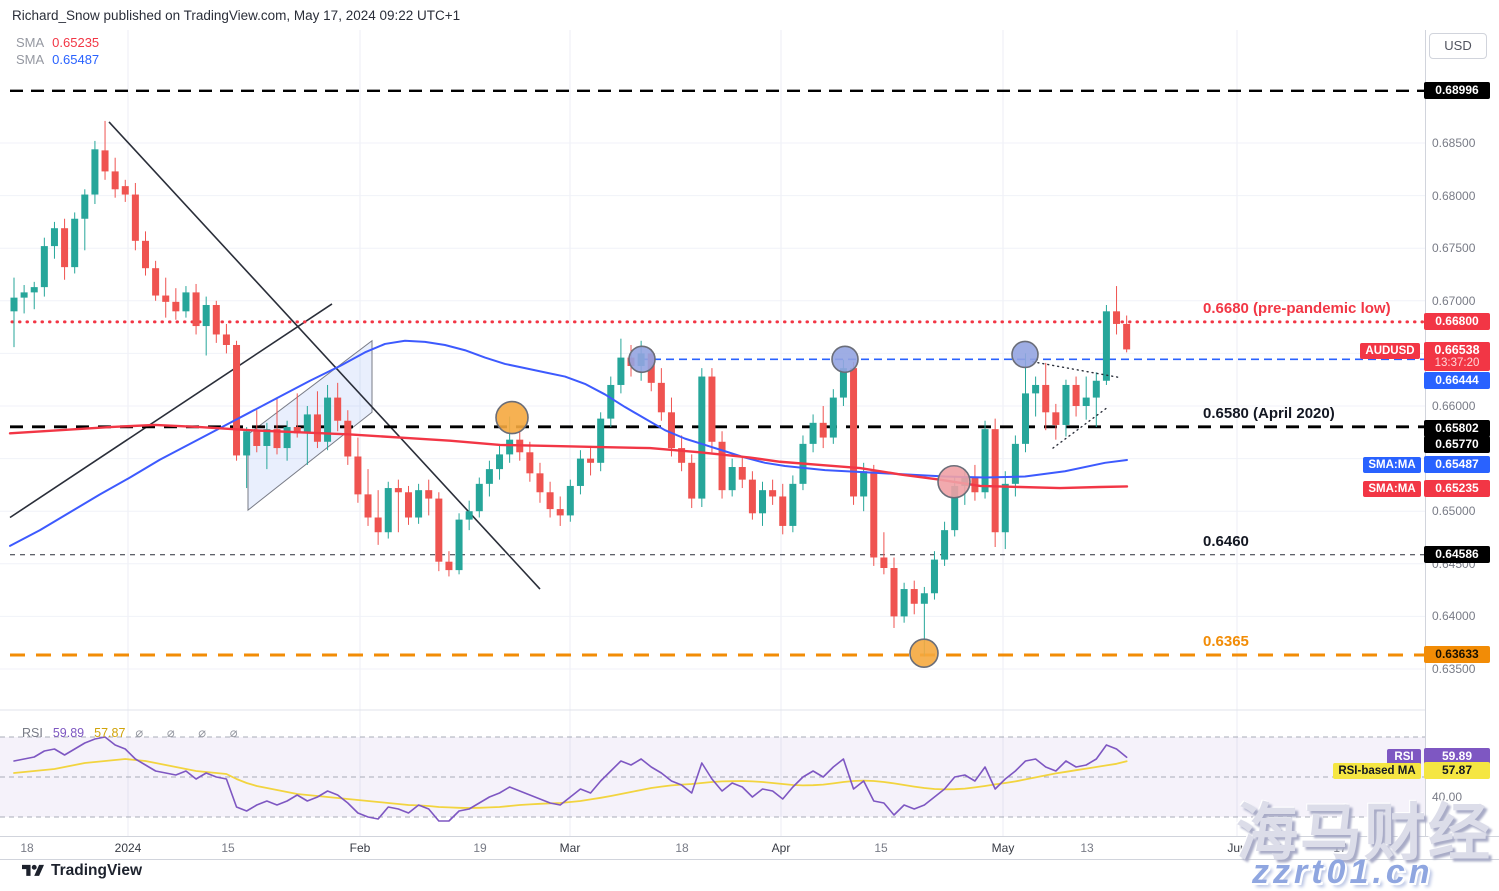  What do you see at coordinates (954, 481) in the screenshot?
I see `sma-cross-circle` at bounding box center [954, 481].